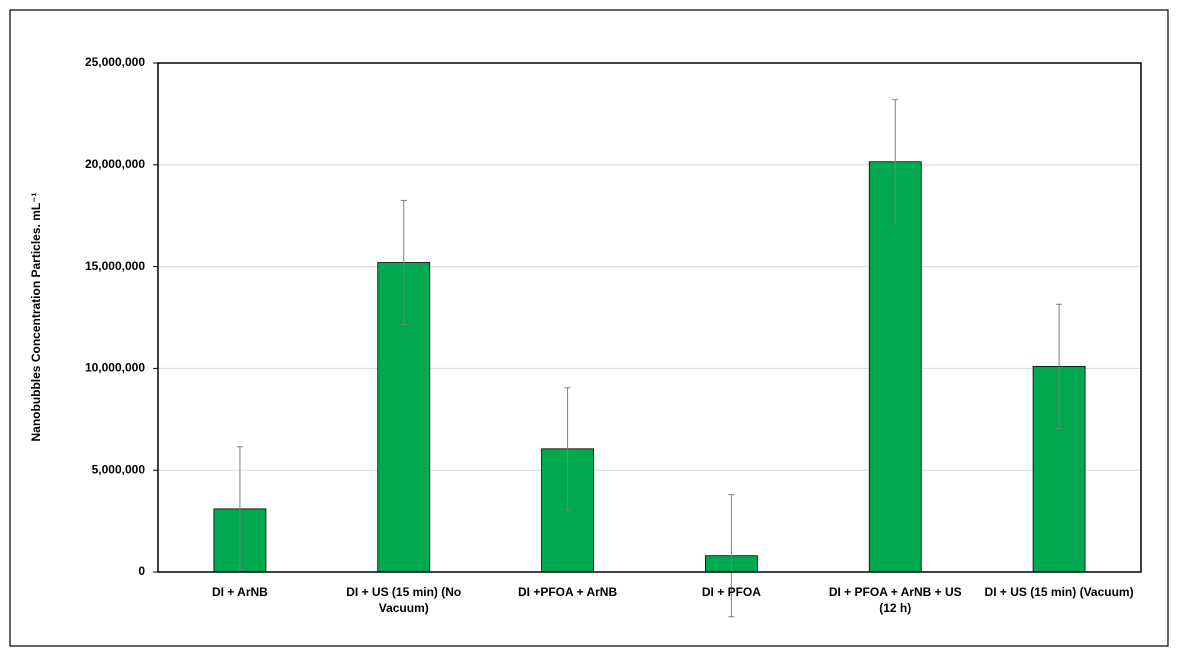 This screenshot has width=1177, height=656. Describe the element at coordinates (239, 592) in the screenshot. I see `x-tick-label: DI + ArNB` at that location.